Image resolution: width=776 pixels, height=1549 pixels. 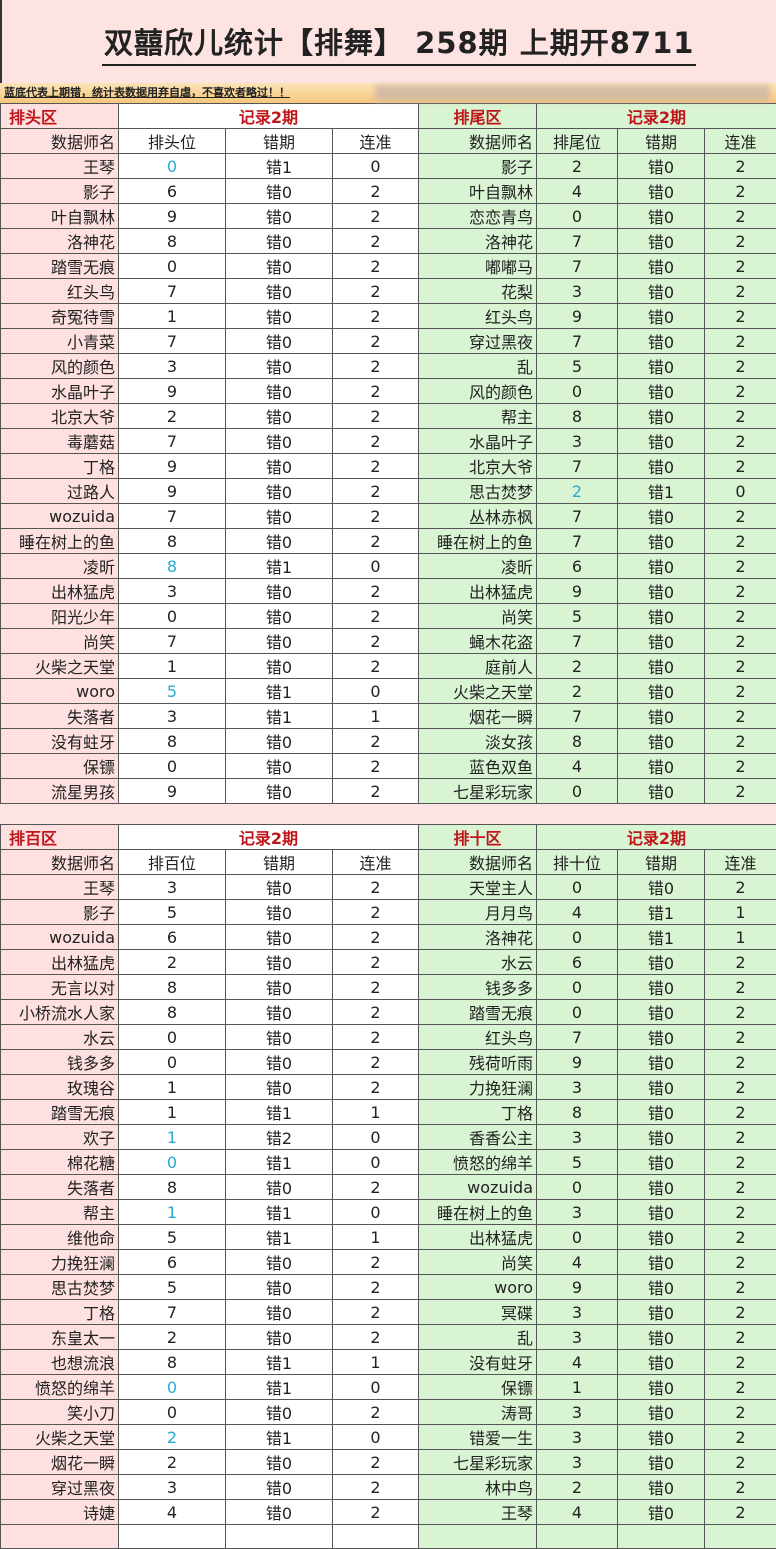 What do you see at coordinates (172, 1212) in the screenshot?
I see `position-value: 1` at bounding box center [172, 1212].